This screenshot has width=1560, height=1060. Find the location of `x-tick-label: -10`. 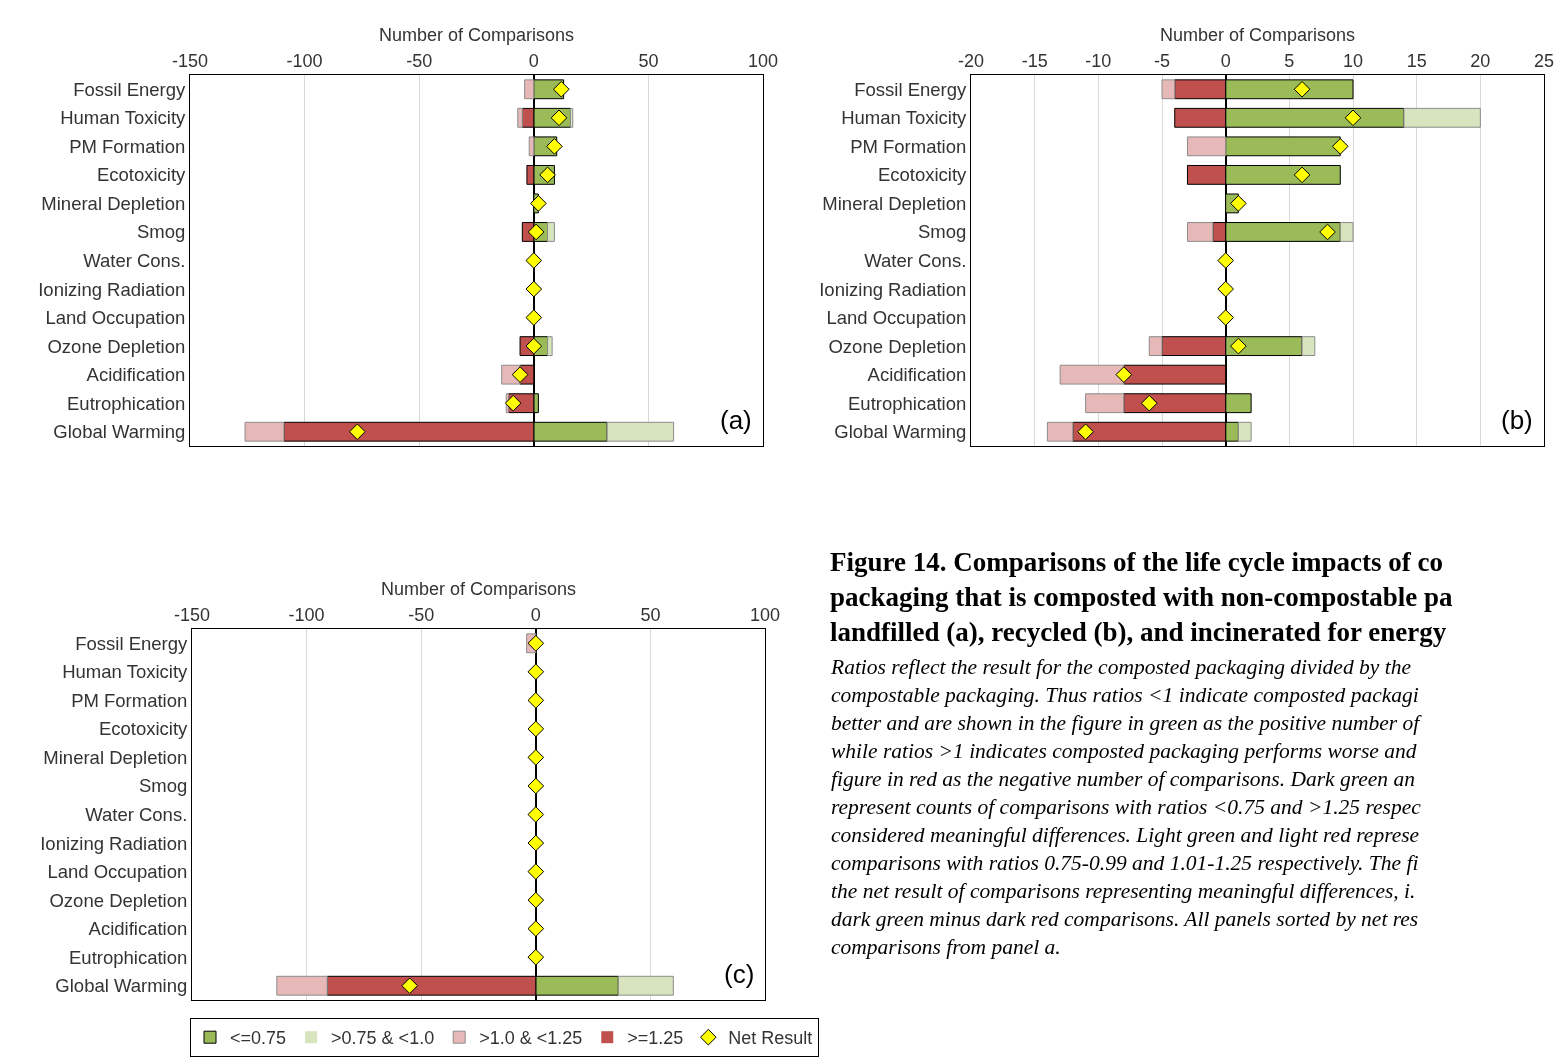

x-tick-label: -10 is located at coordinates (1098, 60).